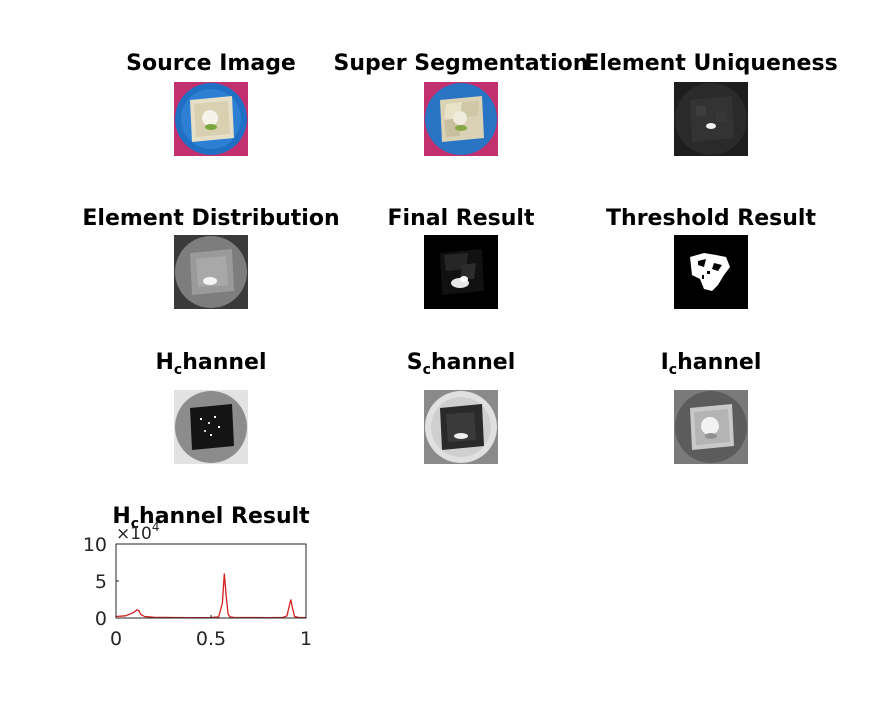  What do you see at coordinates (211, 427) in the screenshot?
I see `h-channel-thumbnail` at bounding box center [211, 427].